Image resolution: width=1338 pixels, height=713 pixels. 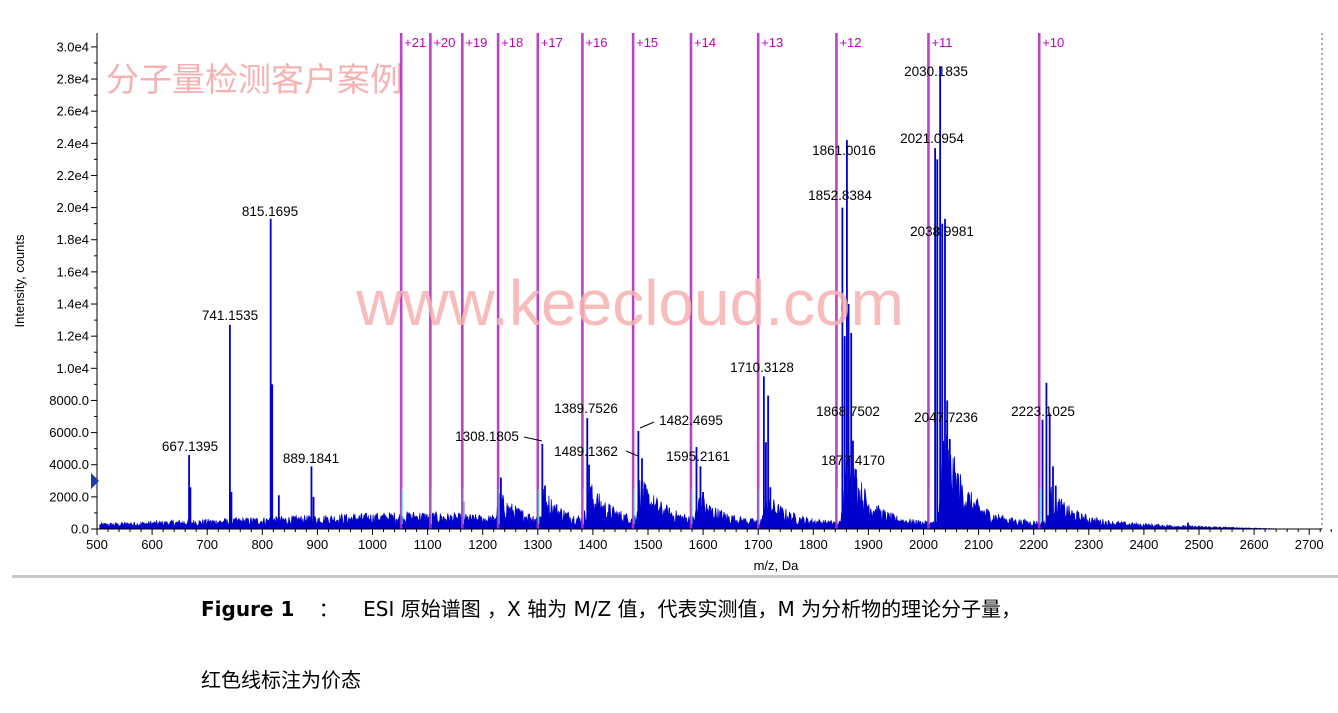 What do you see at coordinates (72, 336) in the screenshot?
I see `y-tick-label: 1.2e4` at bounding box center [72, 336].